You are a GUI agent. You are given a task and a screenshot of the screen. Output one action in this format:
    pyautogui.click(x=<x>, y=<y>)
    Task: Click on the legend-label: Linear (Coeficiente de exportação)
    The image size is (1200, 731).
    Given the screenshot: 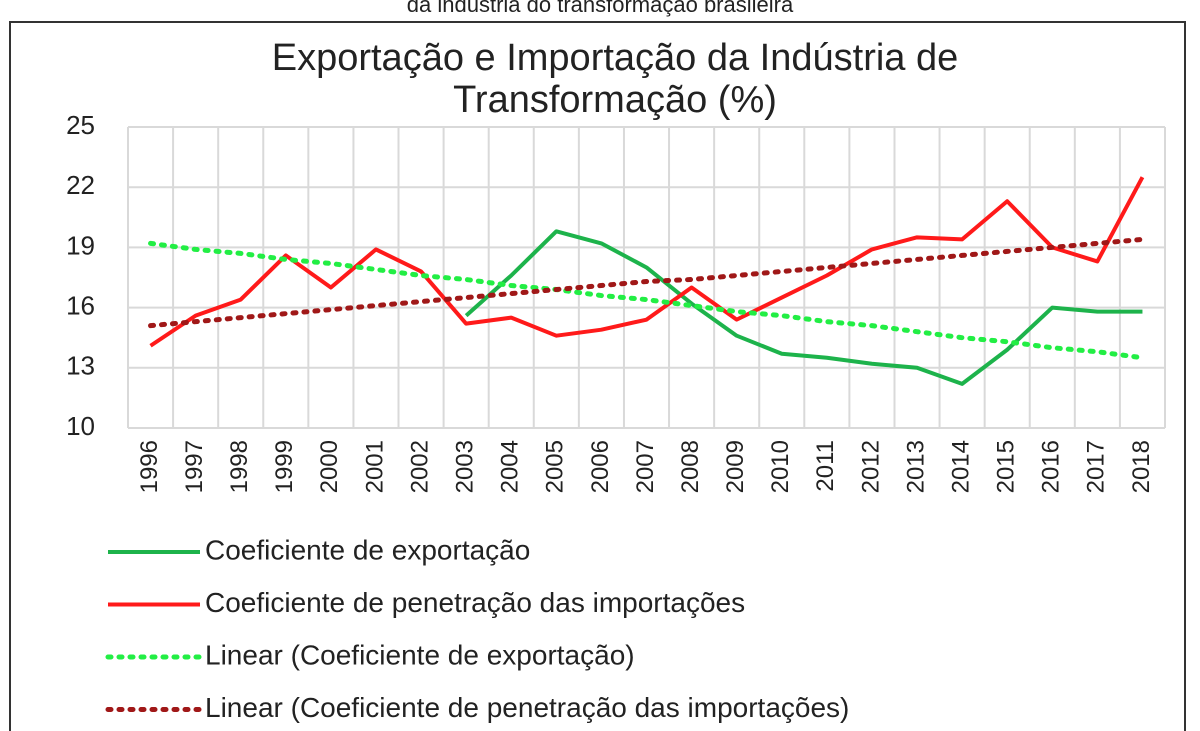 What is the action you would take?
    pyautogui.click(x=420, y=654)
    